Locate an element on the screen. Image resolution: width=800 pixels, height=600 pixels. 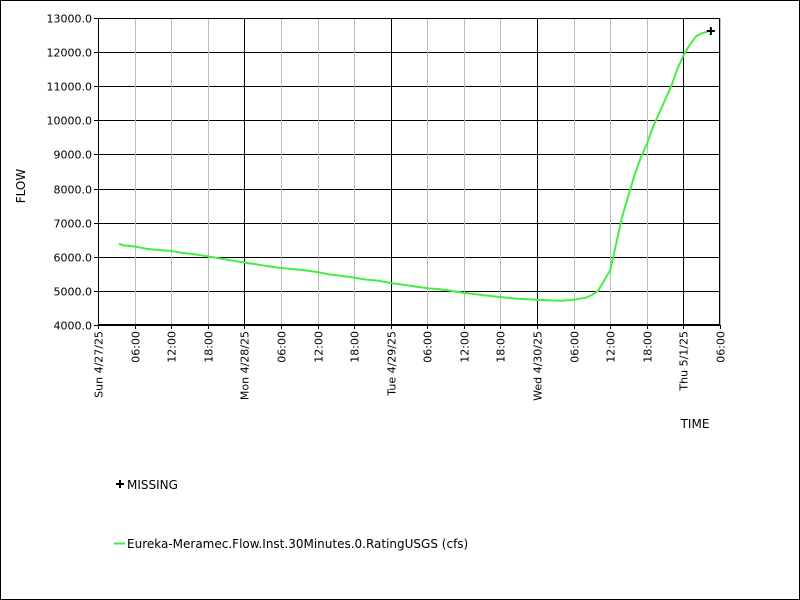
x-tick-label: Wed 4/30/25 is located at coordinates (538, 366).